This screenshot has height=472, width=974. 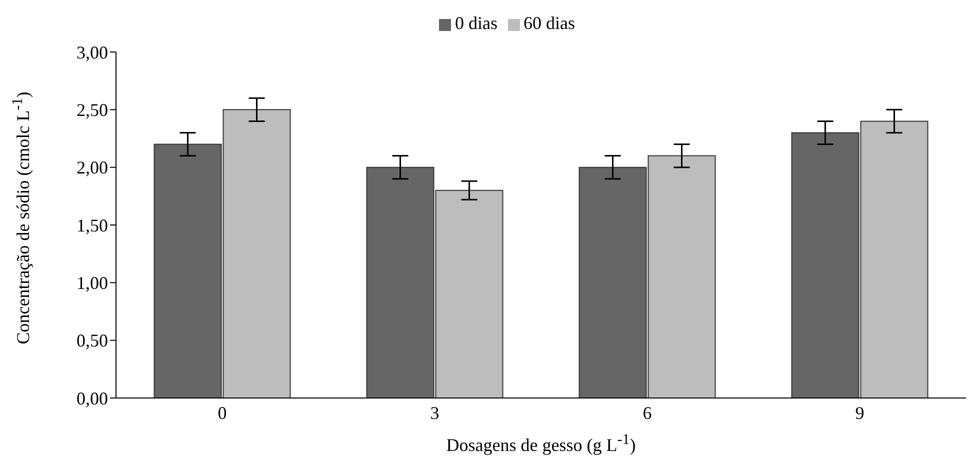 What do you see at coordinates (222, 412) in the screenshot?
I see `x-tick-label: 0` at bounding box center [222, 412].